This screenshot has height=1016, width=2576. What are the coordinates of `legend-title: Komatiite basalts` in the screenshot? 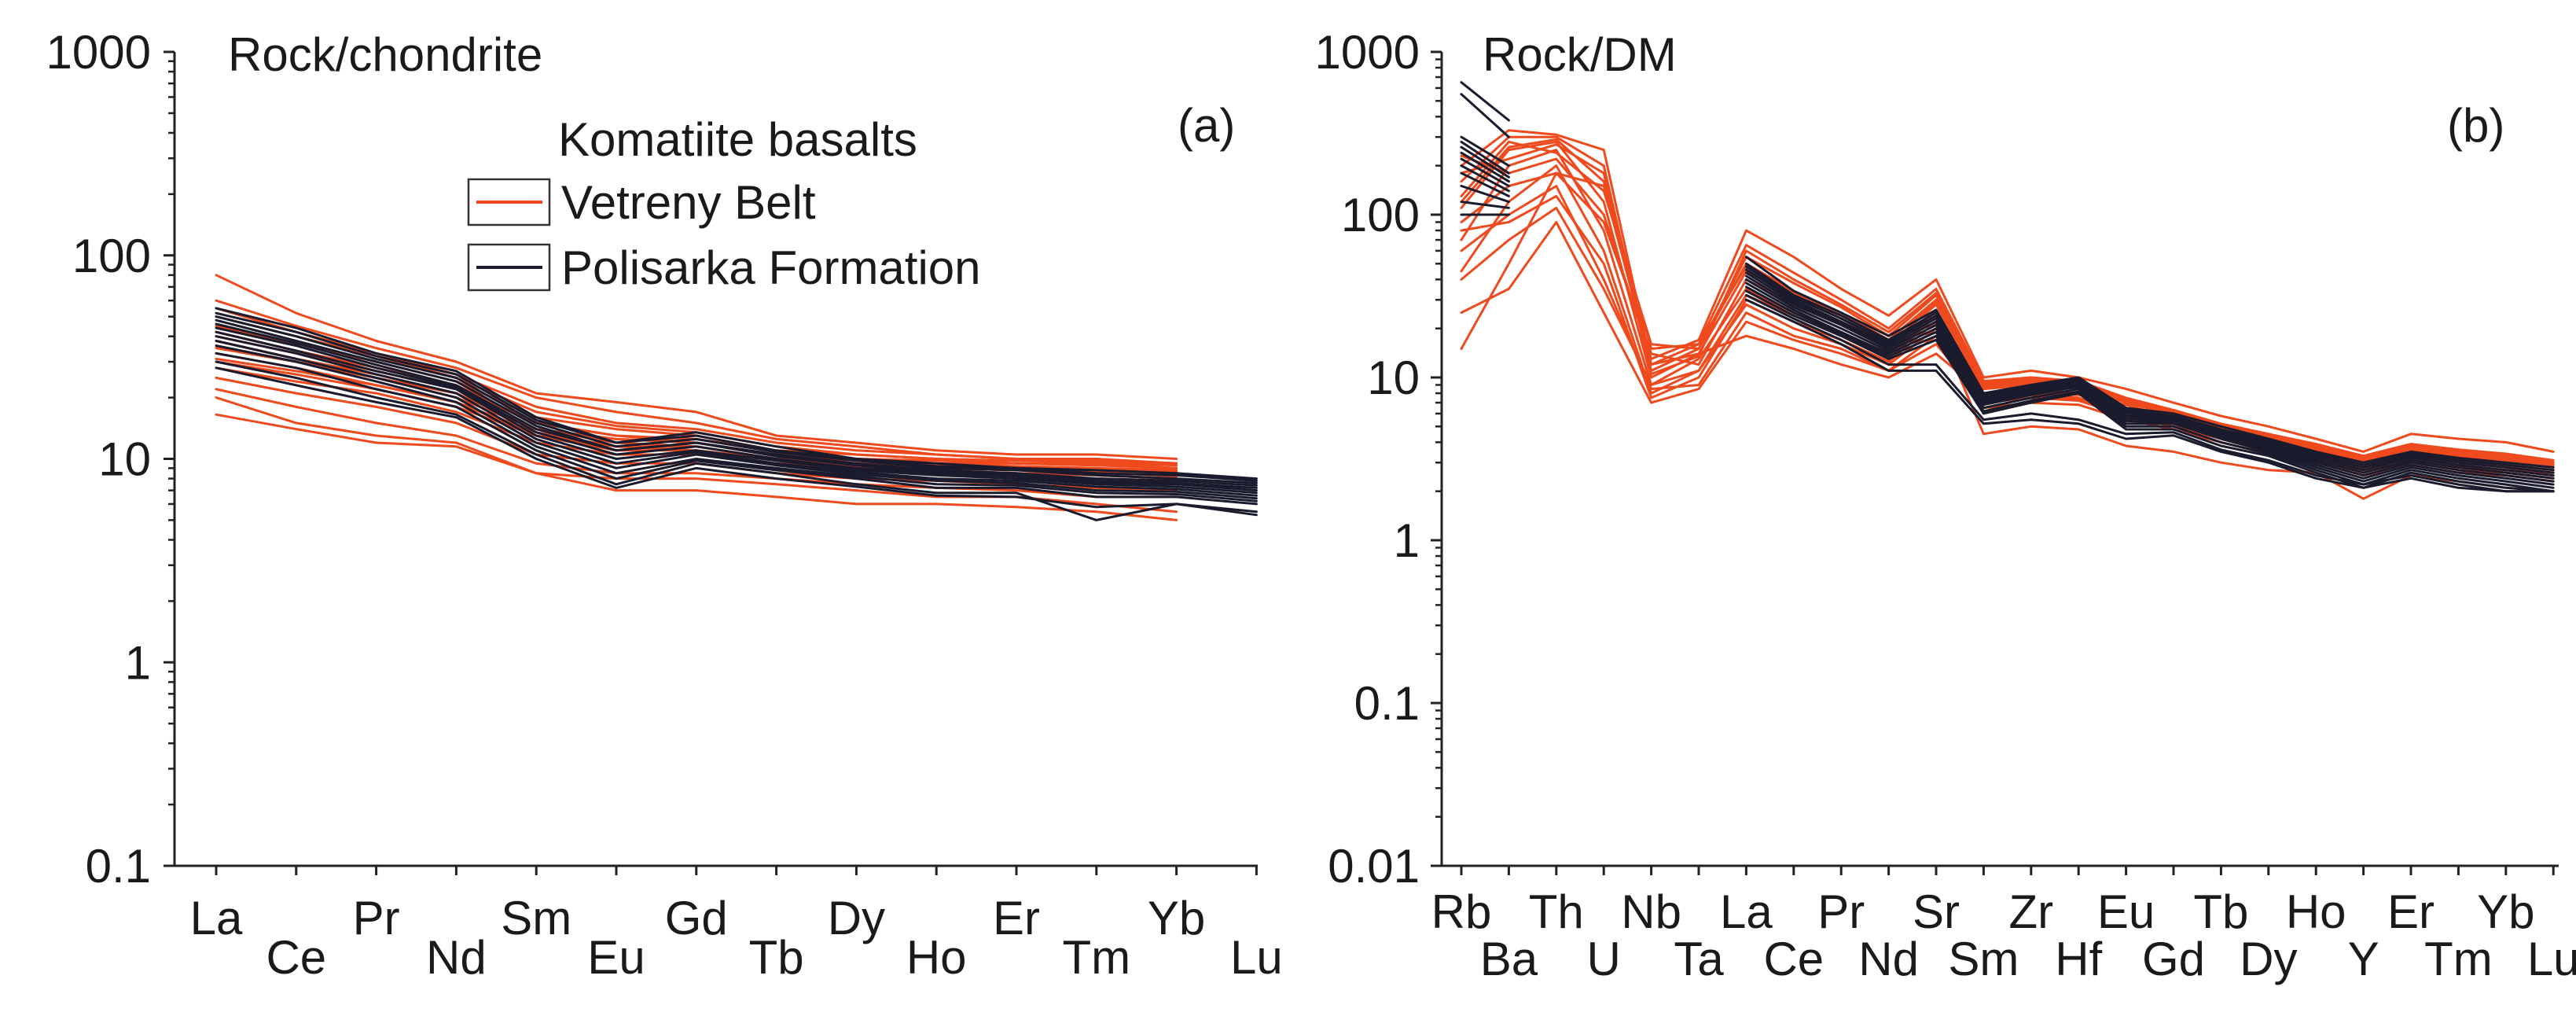 It's located at (737, 139).